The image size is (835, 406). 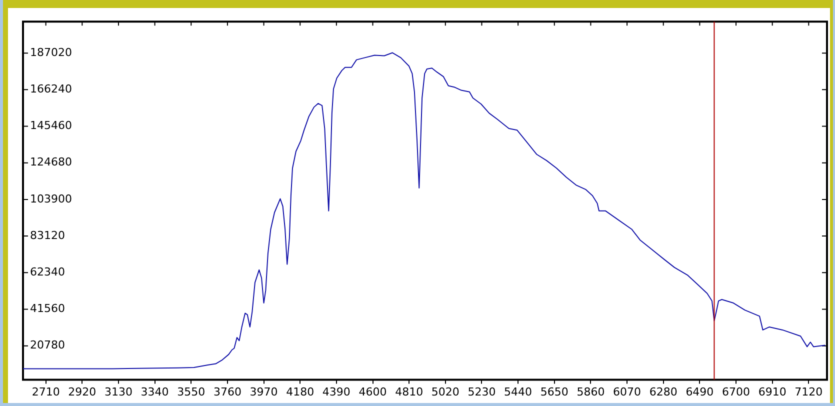 What do you see at coordinates (154, 391) in the screenshot?
I see `x-tick-label: 3340` at bounding box center [154, 391].